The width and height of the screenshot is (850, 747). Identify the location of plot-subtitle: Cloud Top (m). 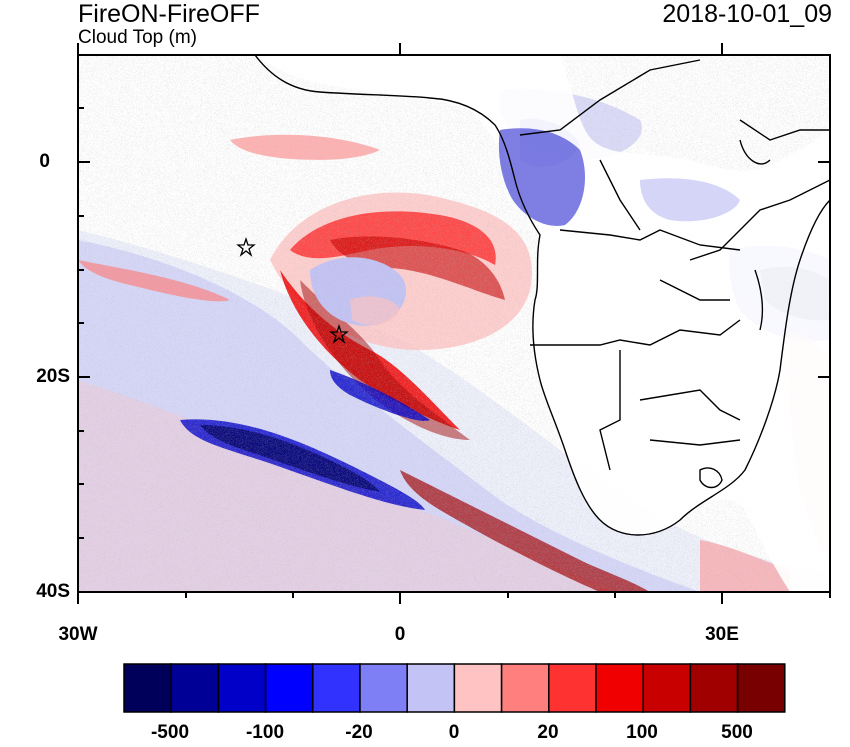
(137, 37).